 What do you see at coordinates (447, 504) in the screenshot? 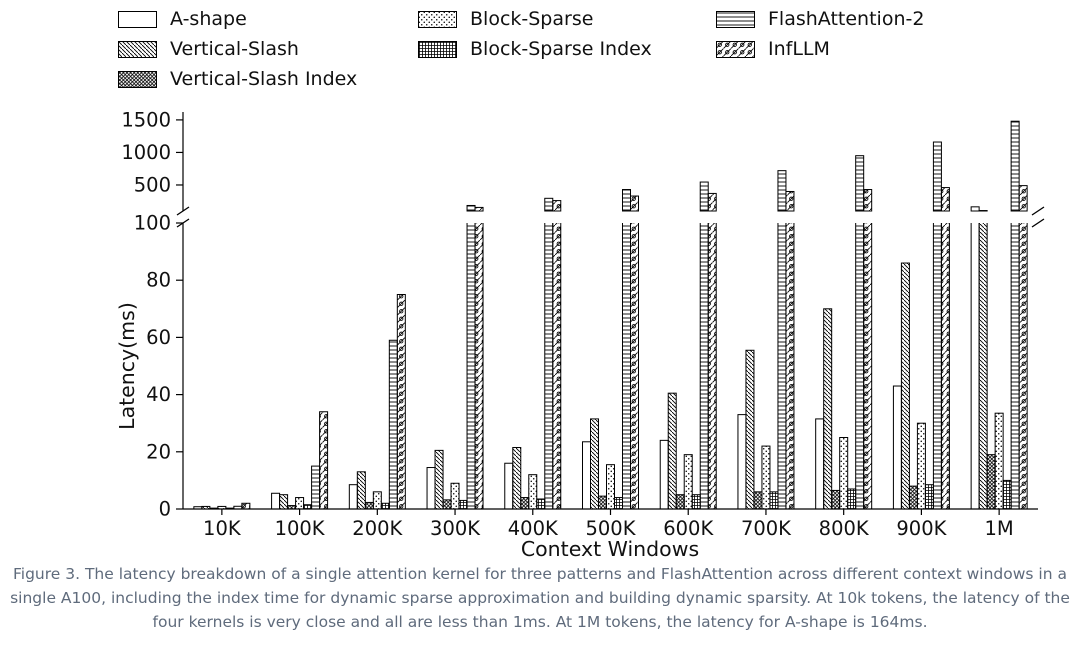
I see `bar-vertical-slash-index-300k` at bounding box center [447, 504].